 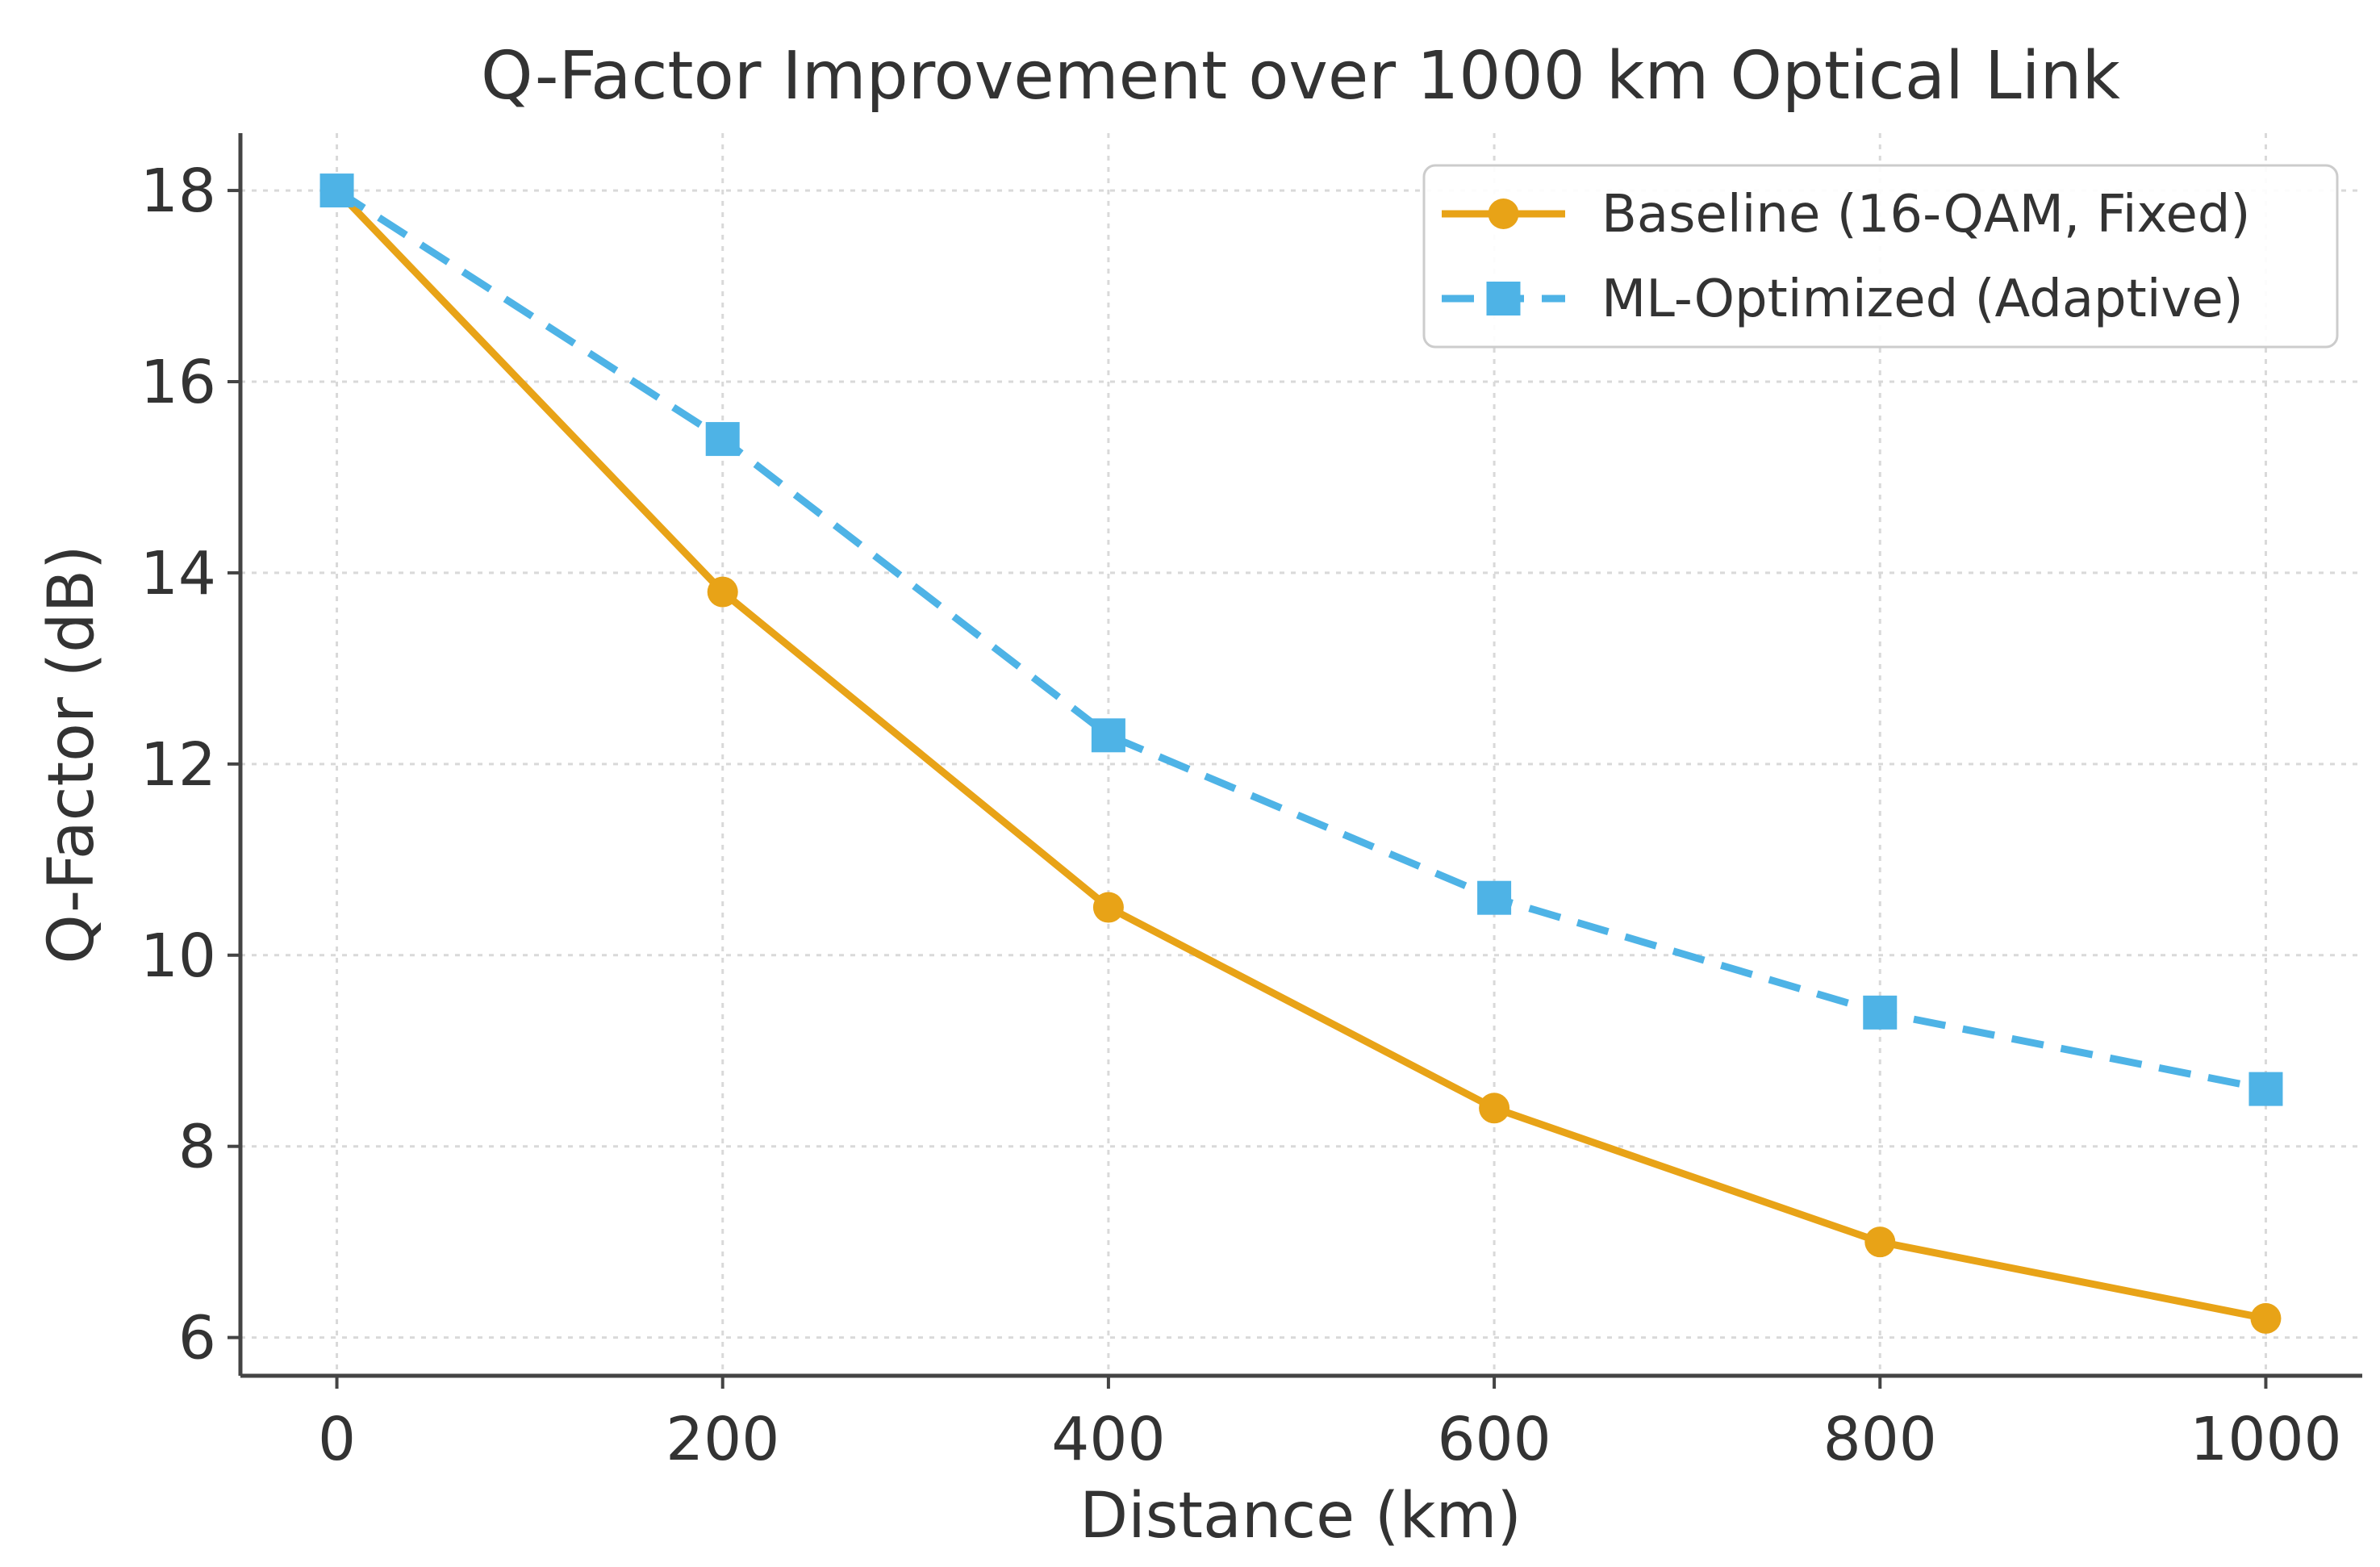 What do you see at coordinates (178, 956) in the screenshot?
I see `y-tick-label: 10` at bounding box center [178, 956].